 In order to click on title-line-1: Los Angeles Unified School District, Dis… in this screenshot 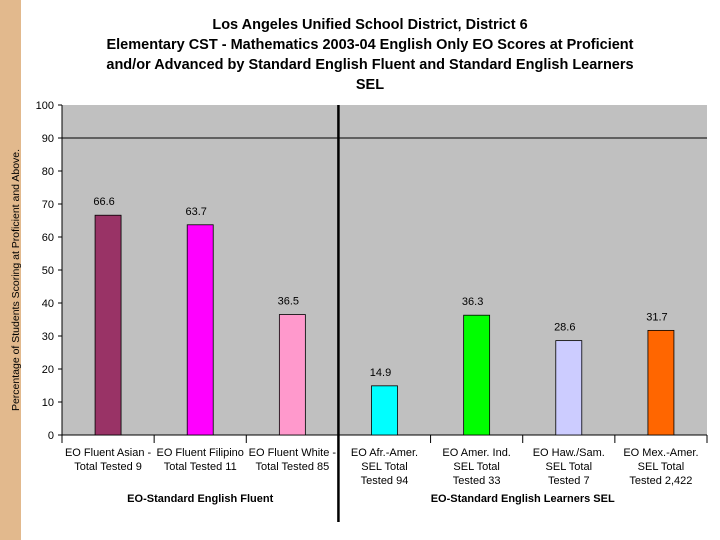, I will do `click(370, 25)`.